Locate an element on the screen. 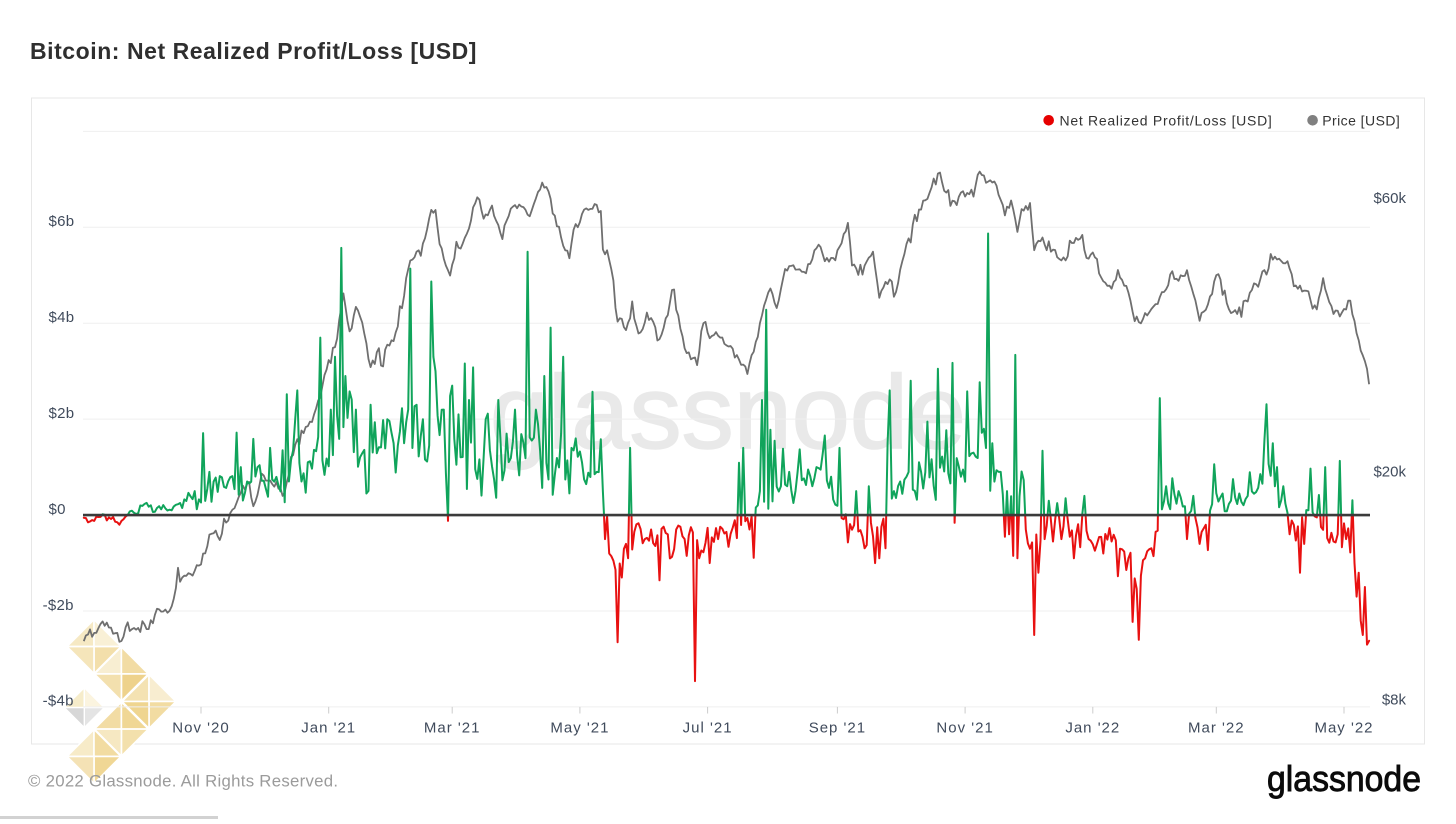 This screenshot has width=1456, height=824. svg-text:Bitcoin: Net Realized Profit/L: Bitcoin: Net Realized Profit/Loss [USD] is located at coordinates (253, 51).